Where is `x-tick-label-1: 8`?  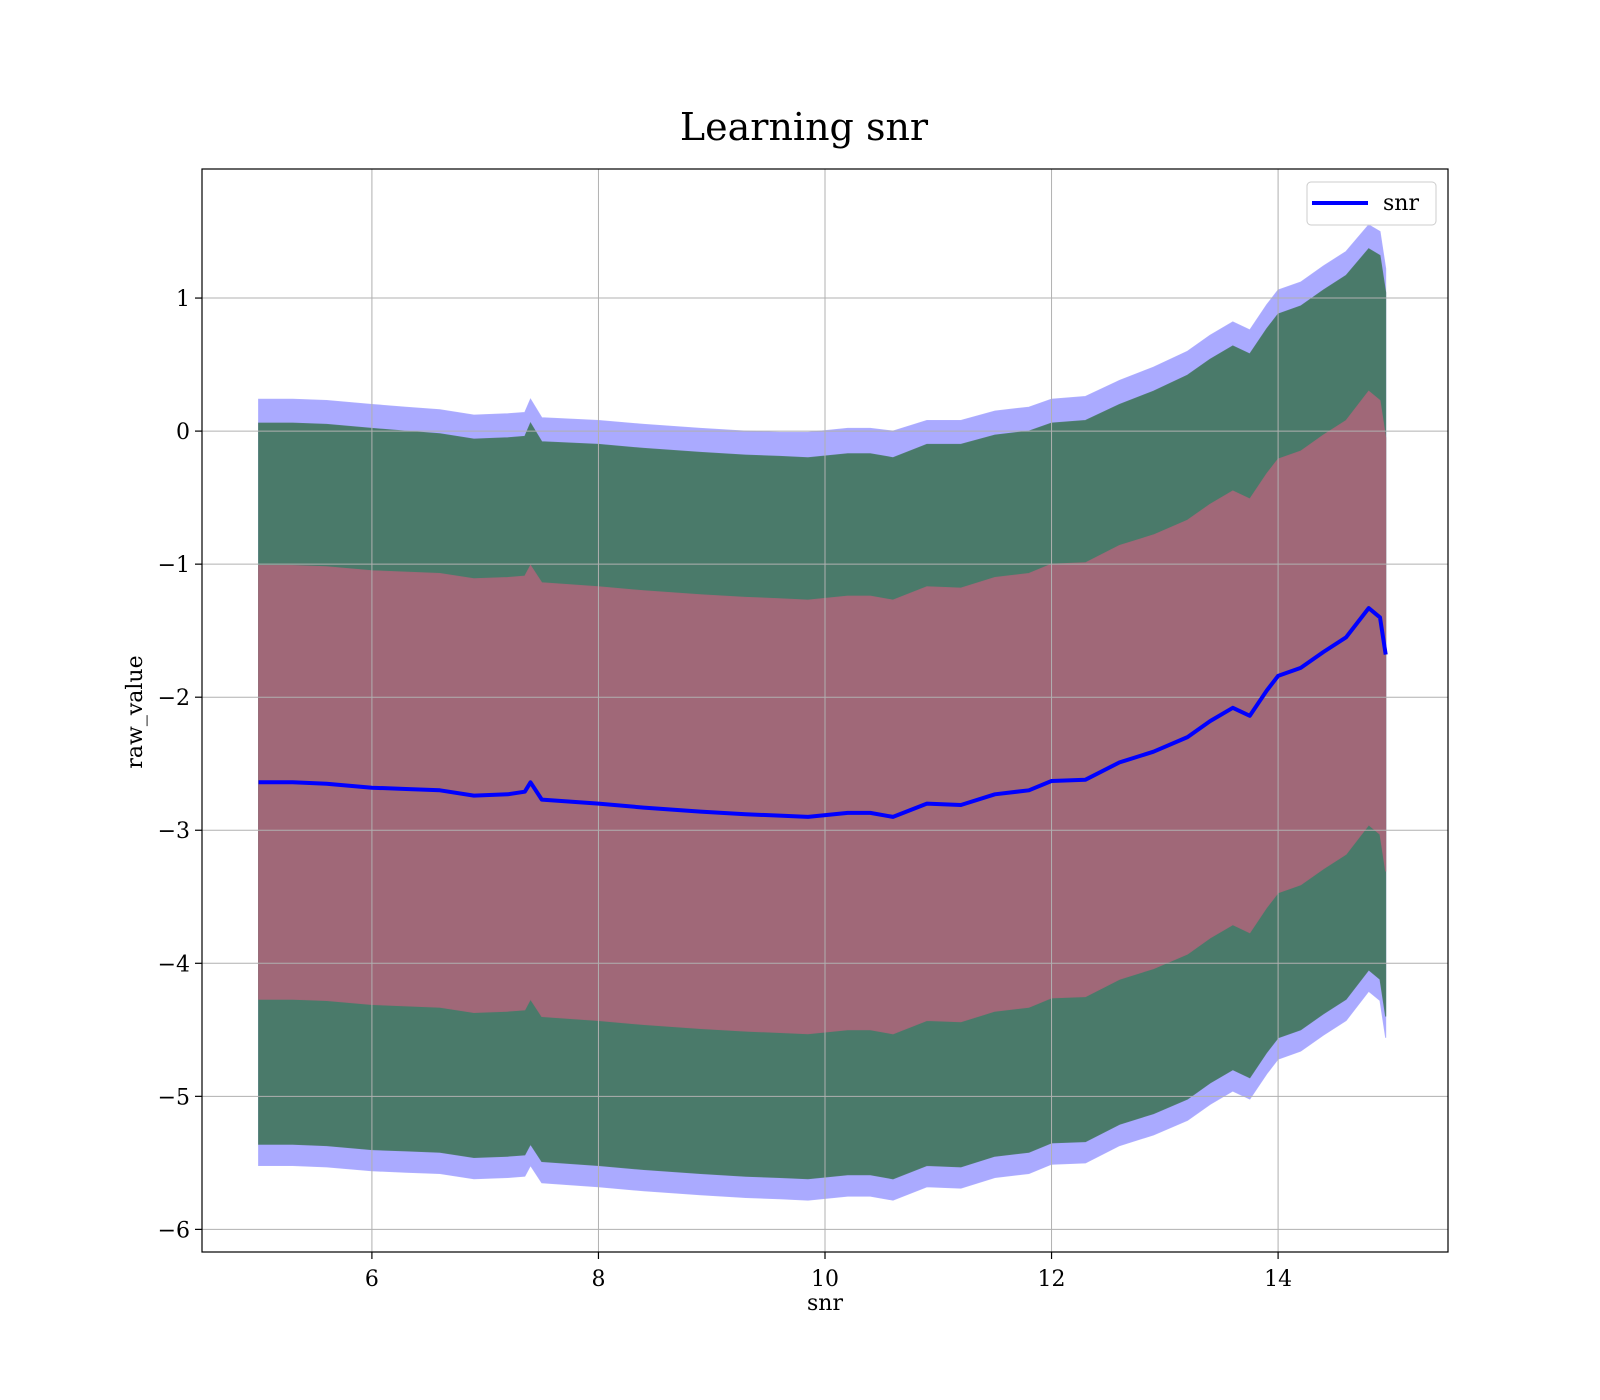 x-tick-label-1: 8 is located at coordinates (598, 1279).